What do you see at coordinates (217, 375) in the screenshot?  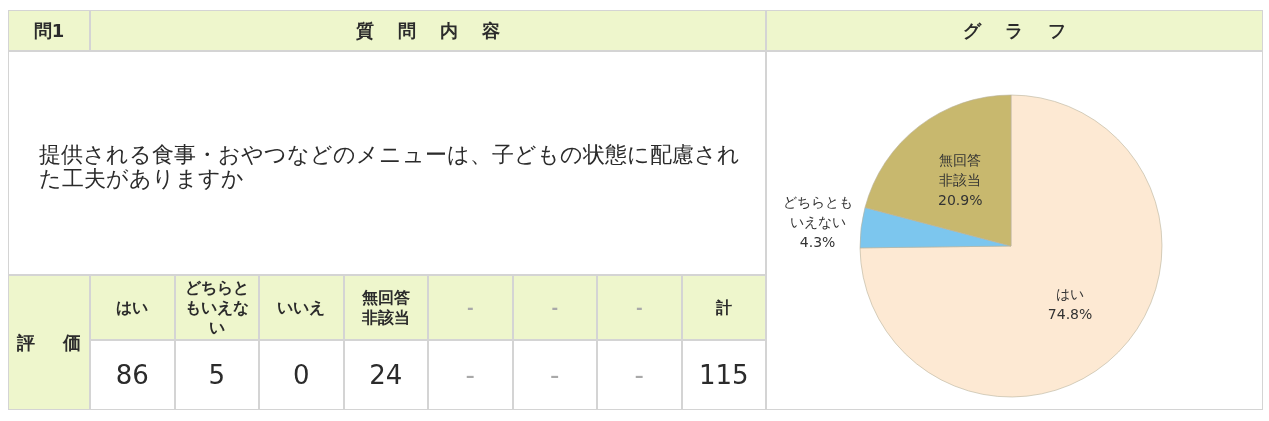 I see `data-label: 5` at bounding box center [217, 375].